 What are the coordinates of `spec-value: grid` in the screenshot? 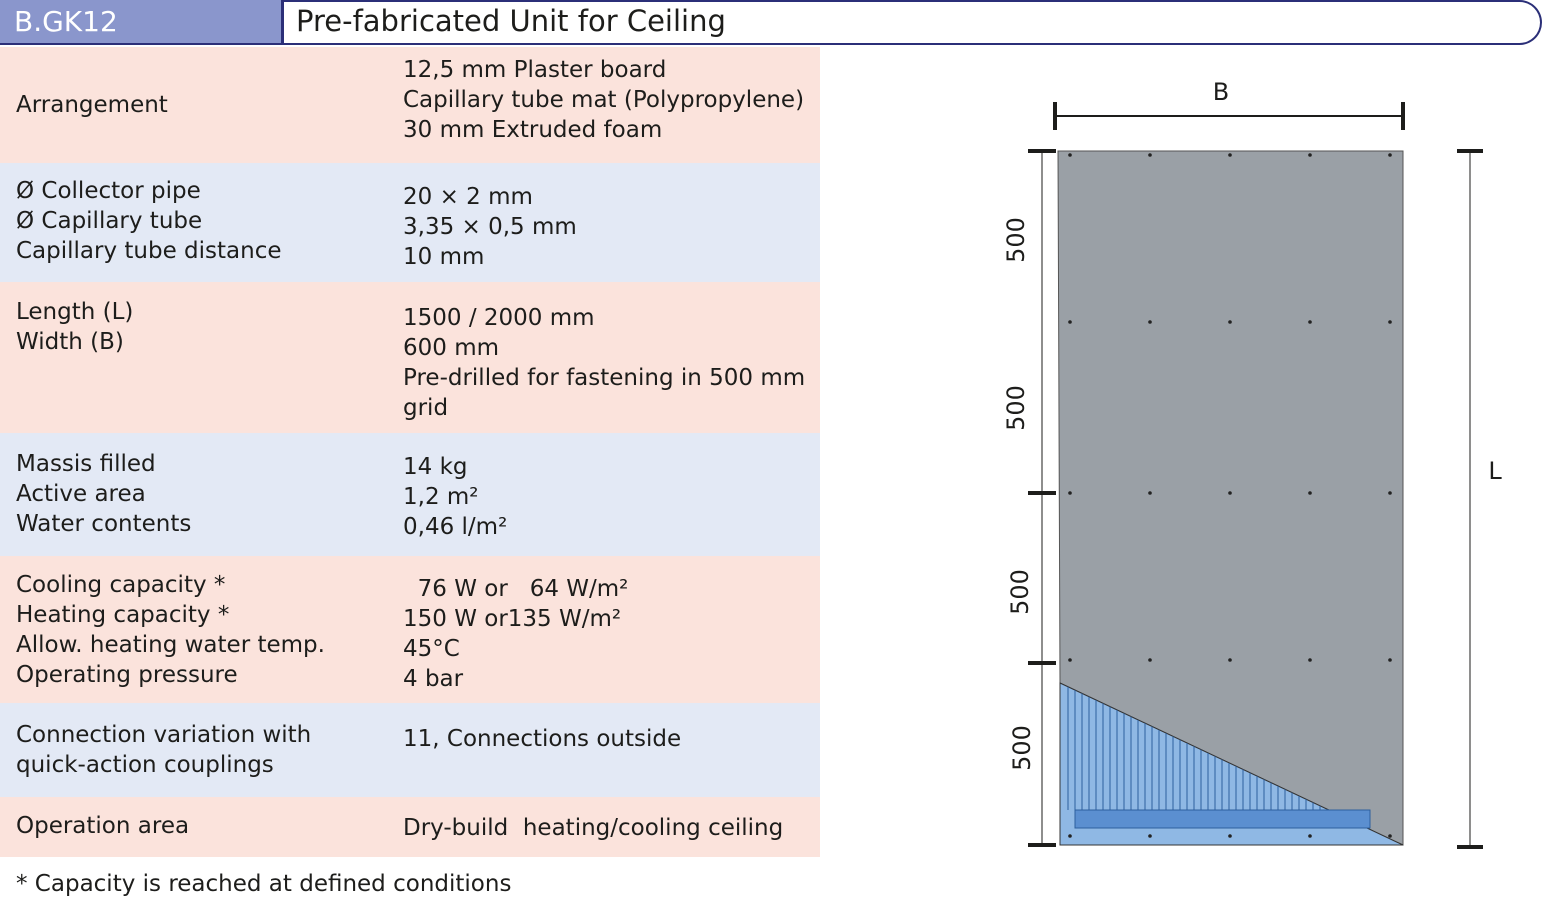 It's located at (426, 408).